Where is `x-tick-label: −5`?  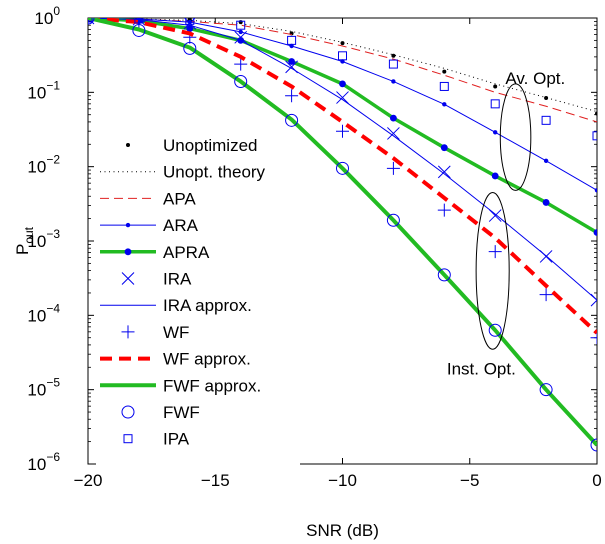 x-tick-label: −5 is located at coordinates (469, 480).